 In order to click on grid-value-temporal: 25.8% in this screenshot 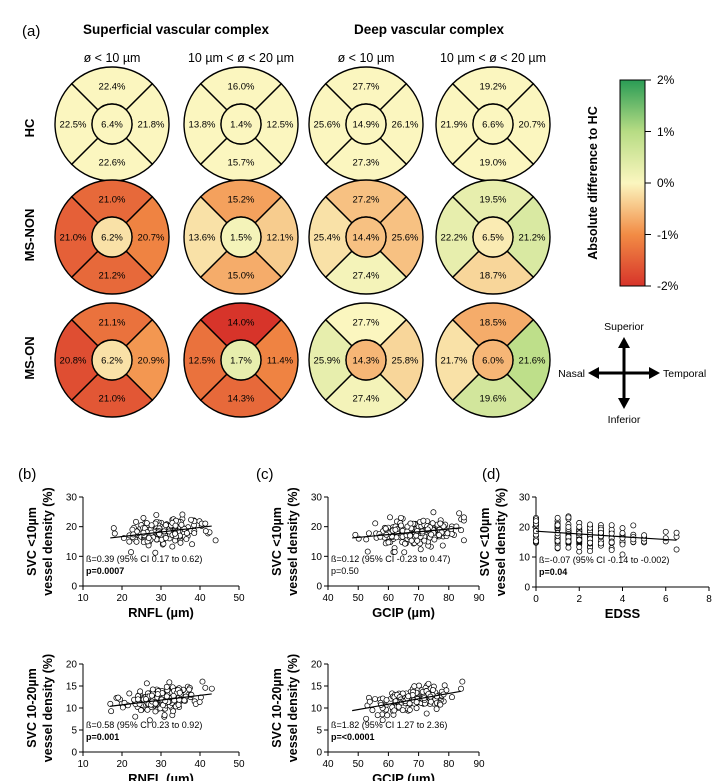, I will do `click(405, 361)`.